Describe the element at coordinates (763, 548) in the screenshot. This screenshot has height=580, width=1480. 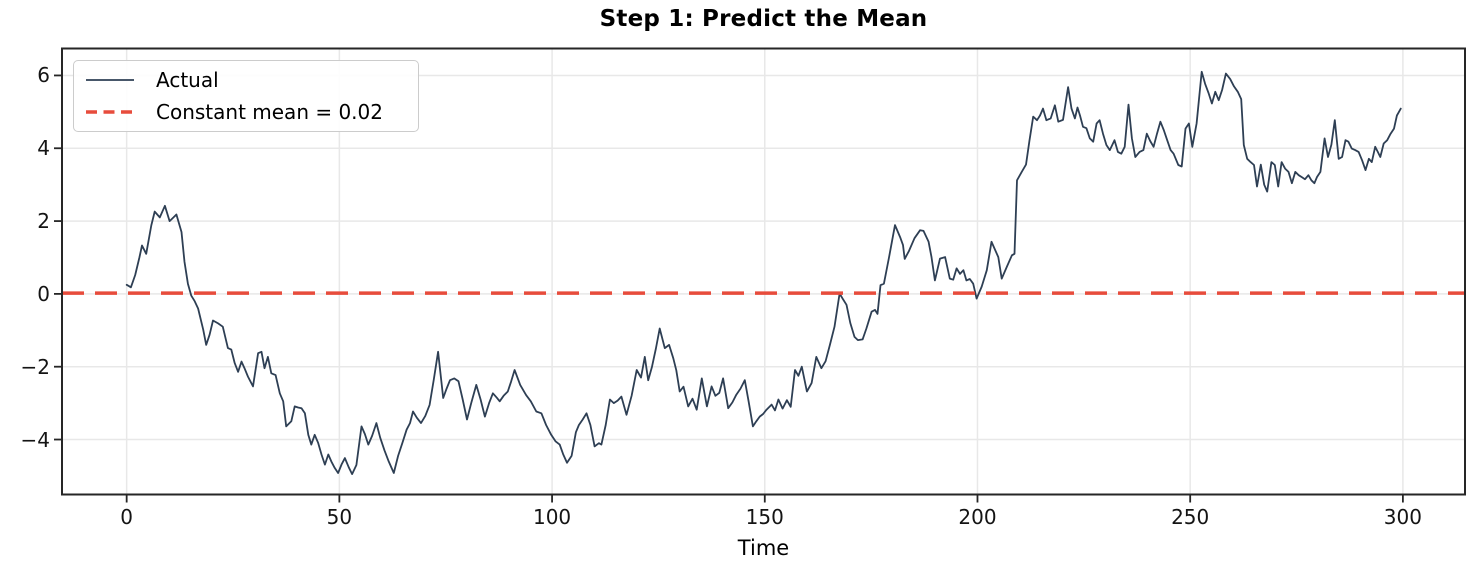
I see `x-axis-label: Time` at that location.